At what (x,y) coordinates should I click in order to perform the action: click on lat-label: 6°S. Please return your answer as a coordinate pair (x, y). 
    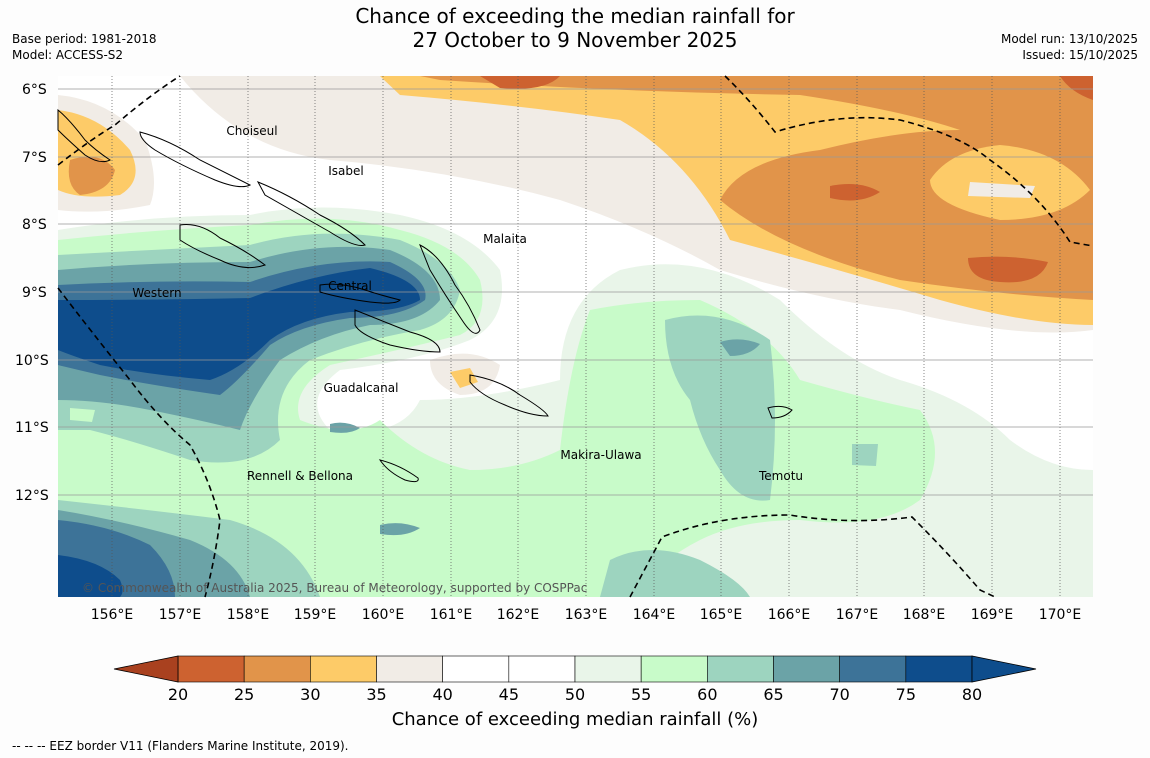
    Looking at the image, I should click on (34, 90).